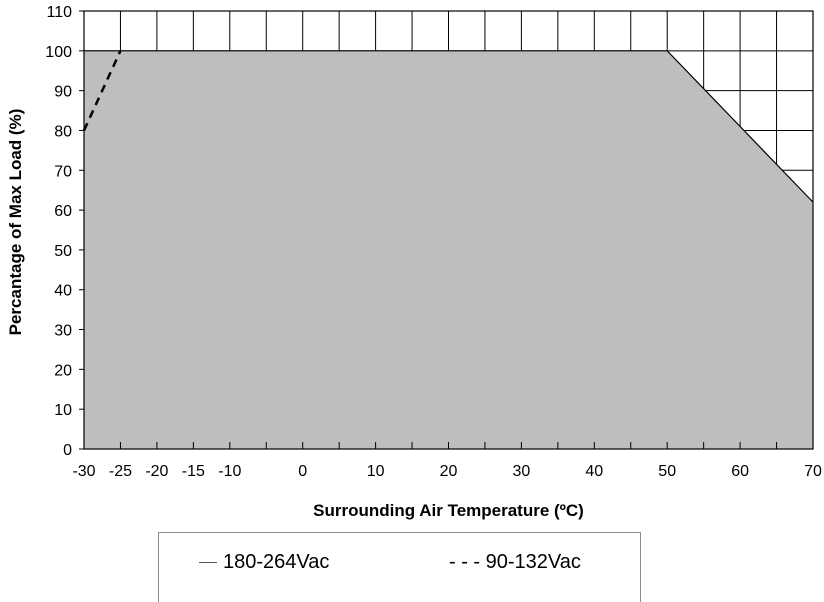 The height and width of the screenshot is (602, 824). Describe the element at coordinates (522, 471) in the screenshot. I see `x-tick-label: 30` at that location.